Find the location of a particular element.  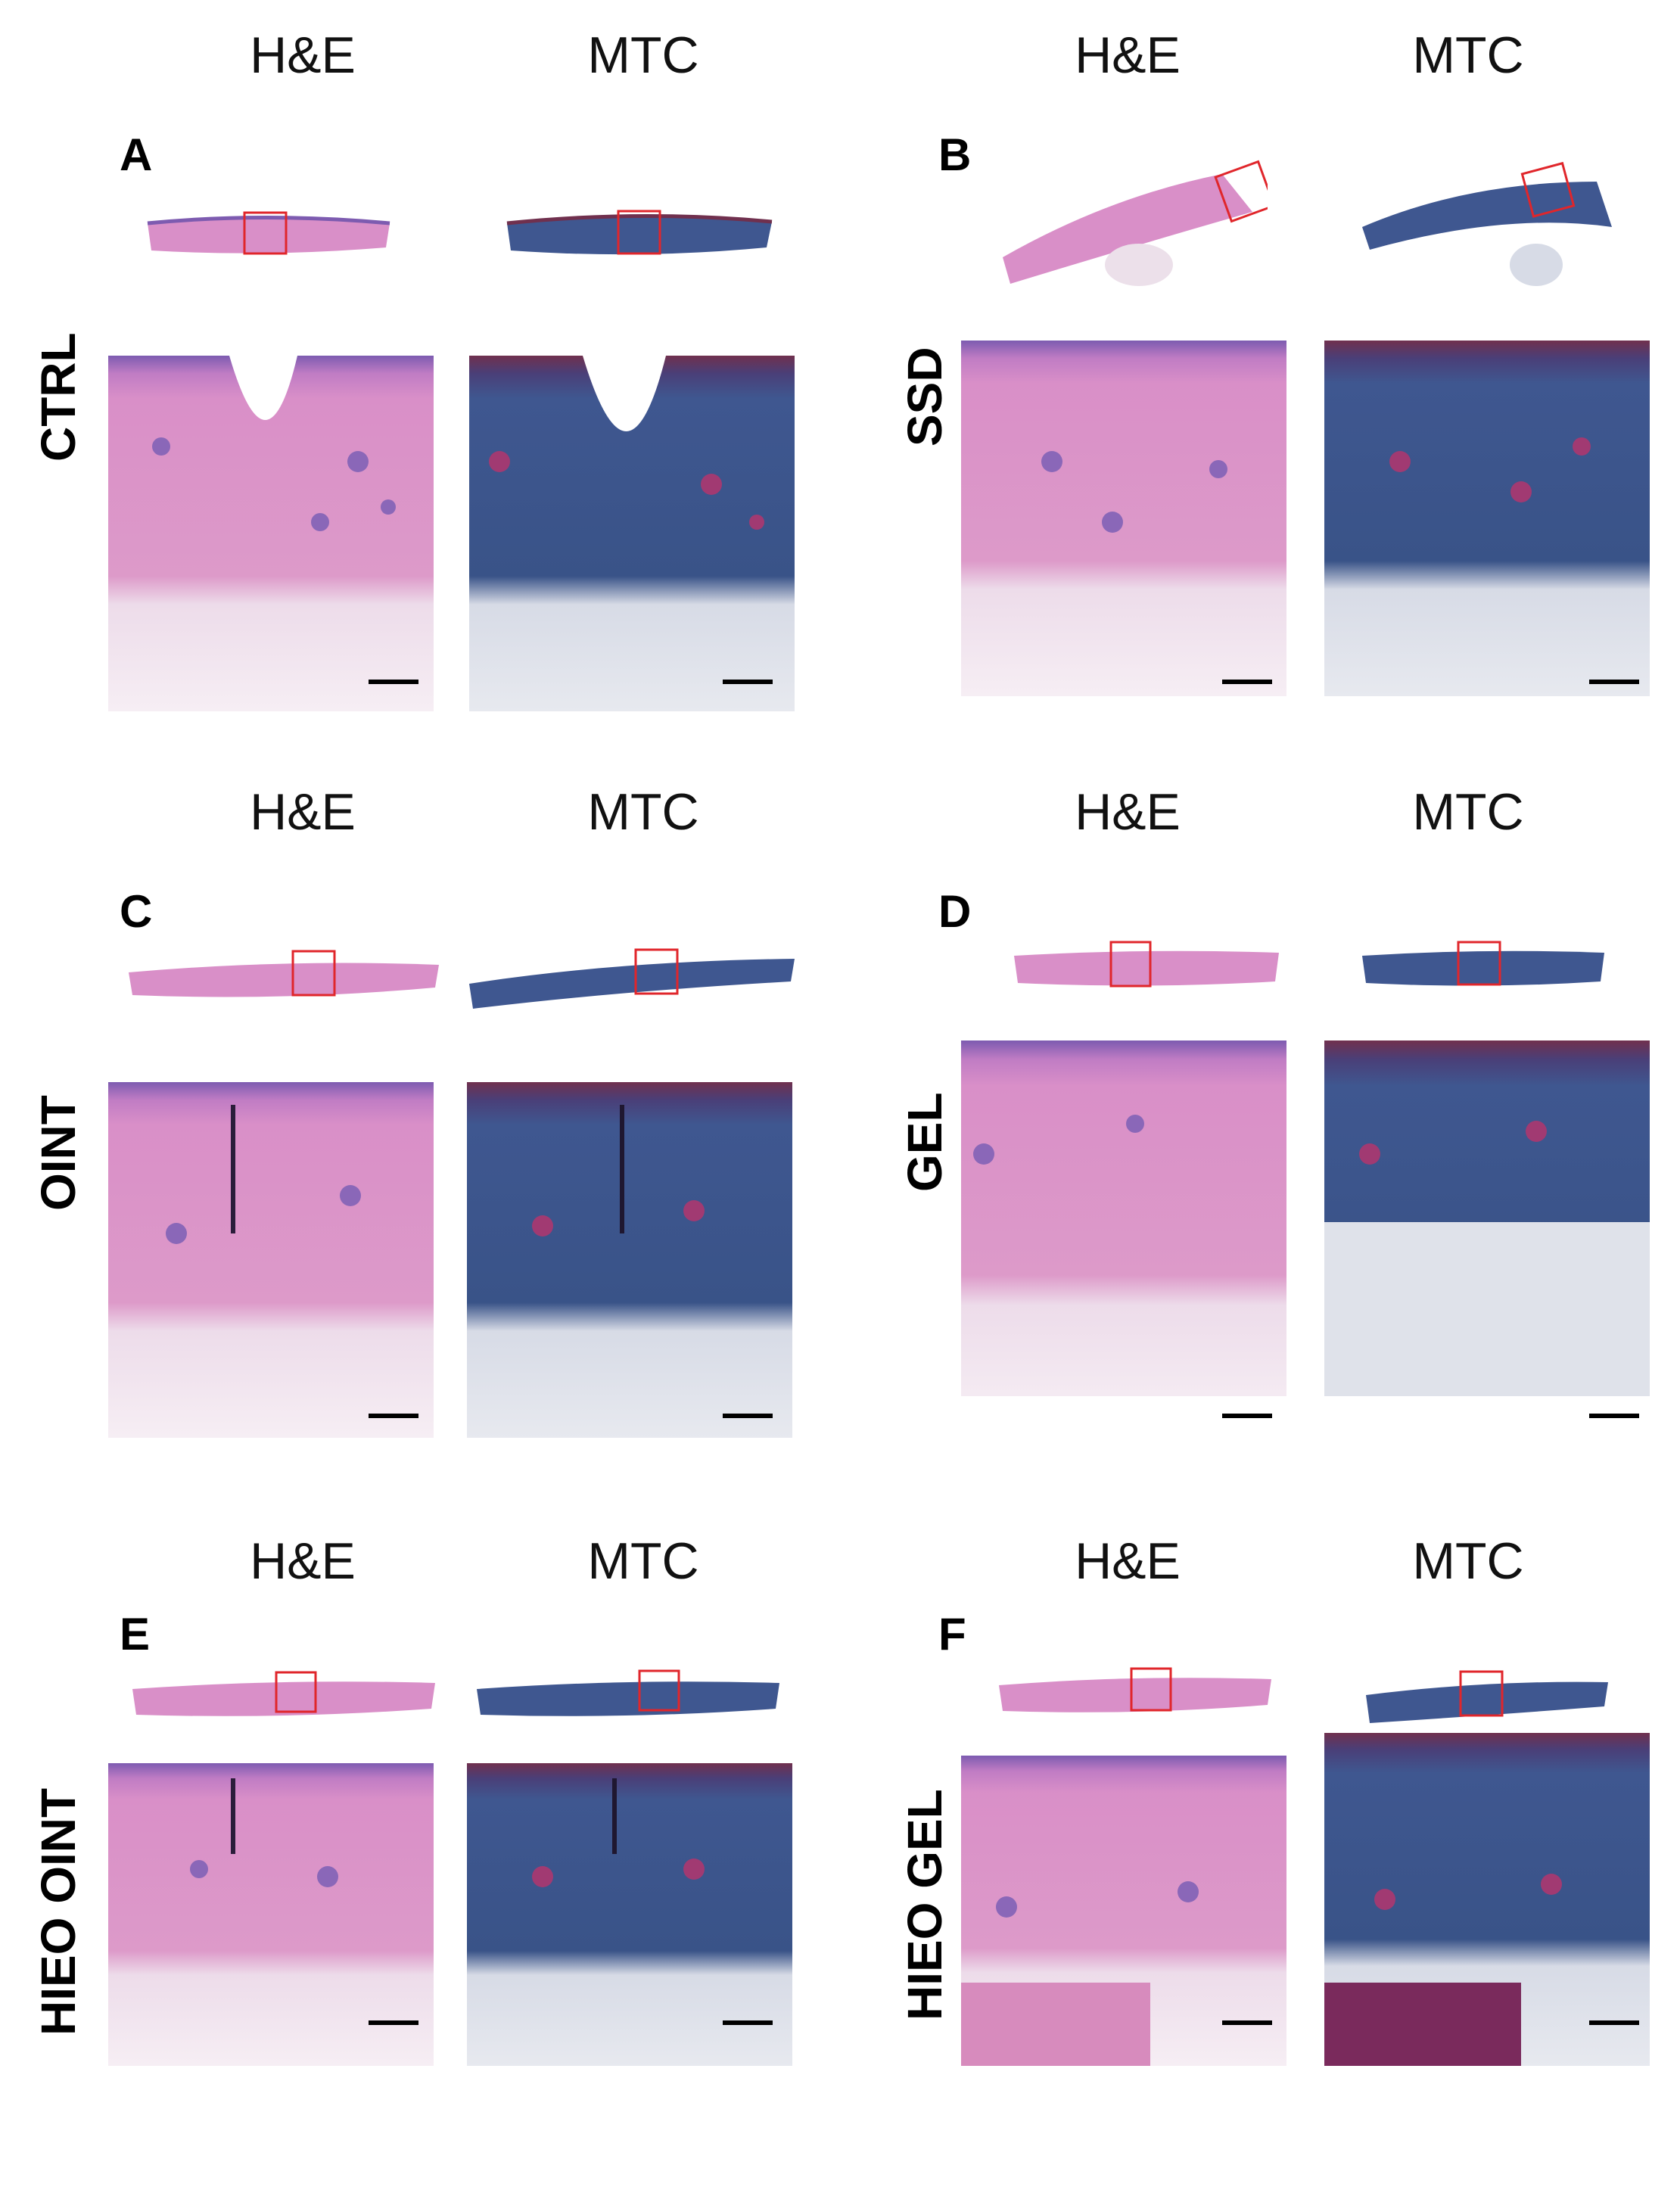

group-label: OINT is located at coordinates (59, 1153).